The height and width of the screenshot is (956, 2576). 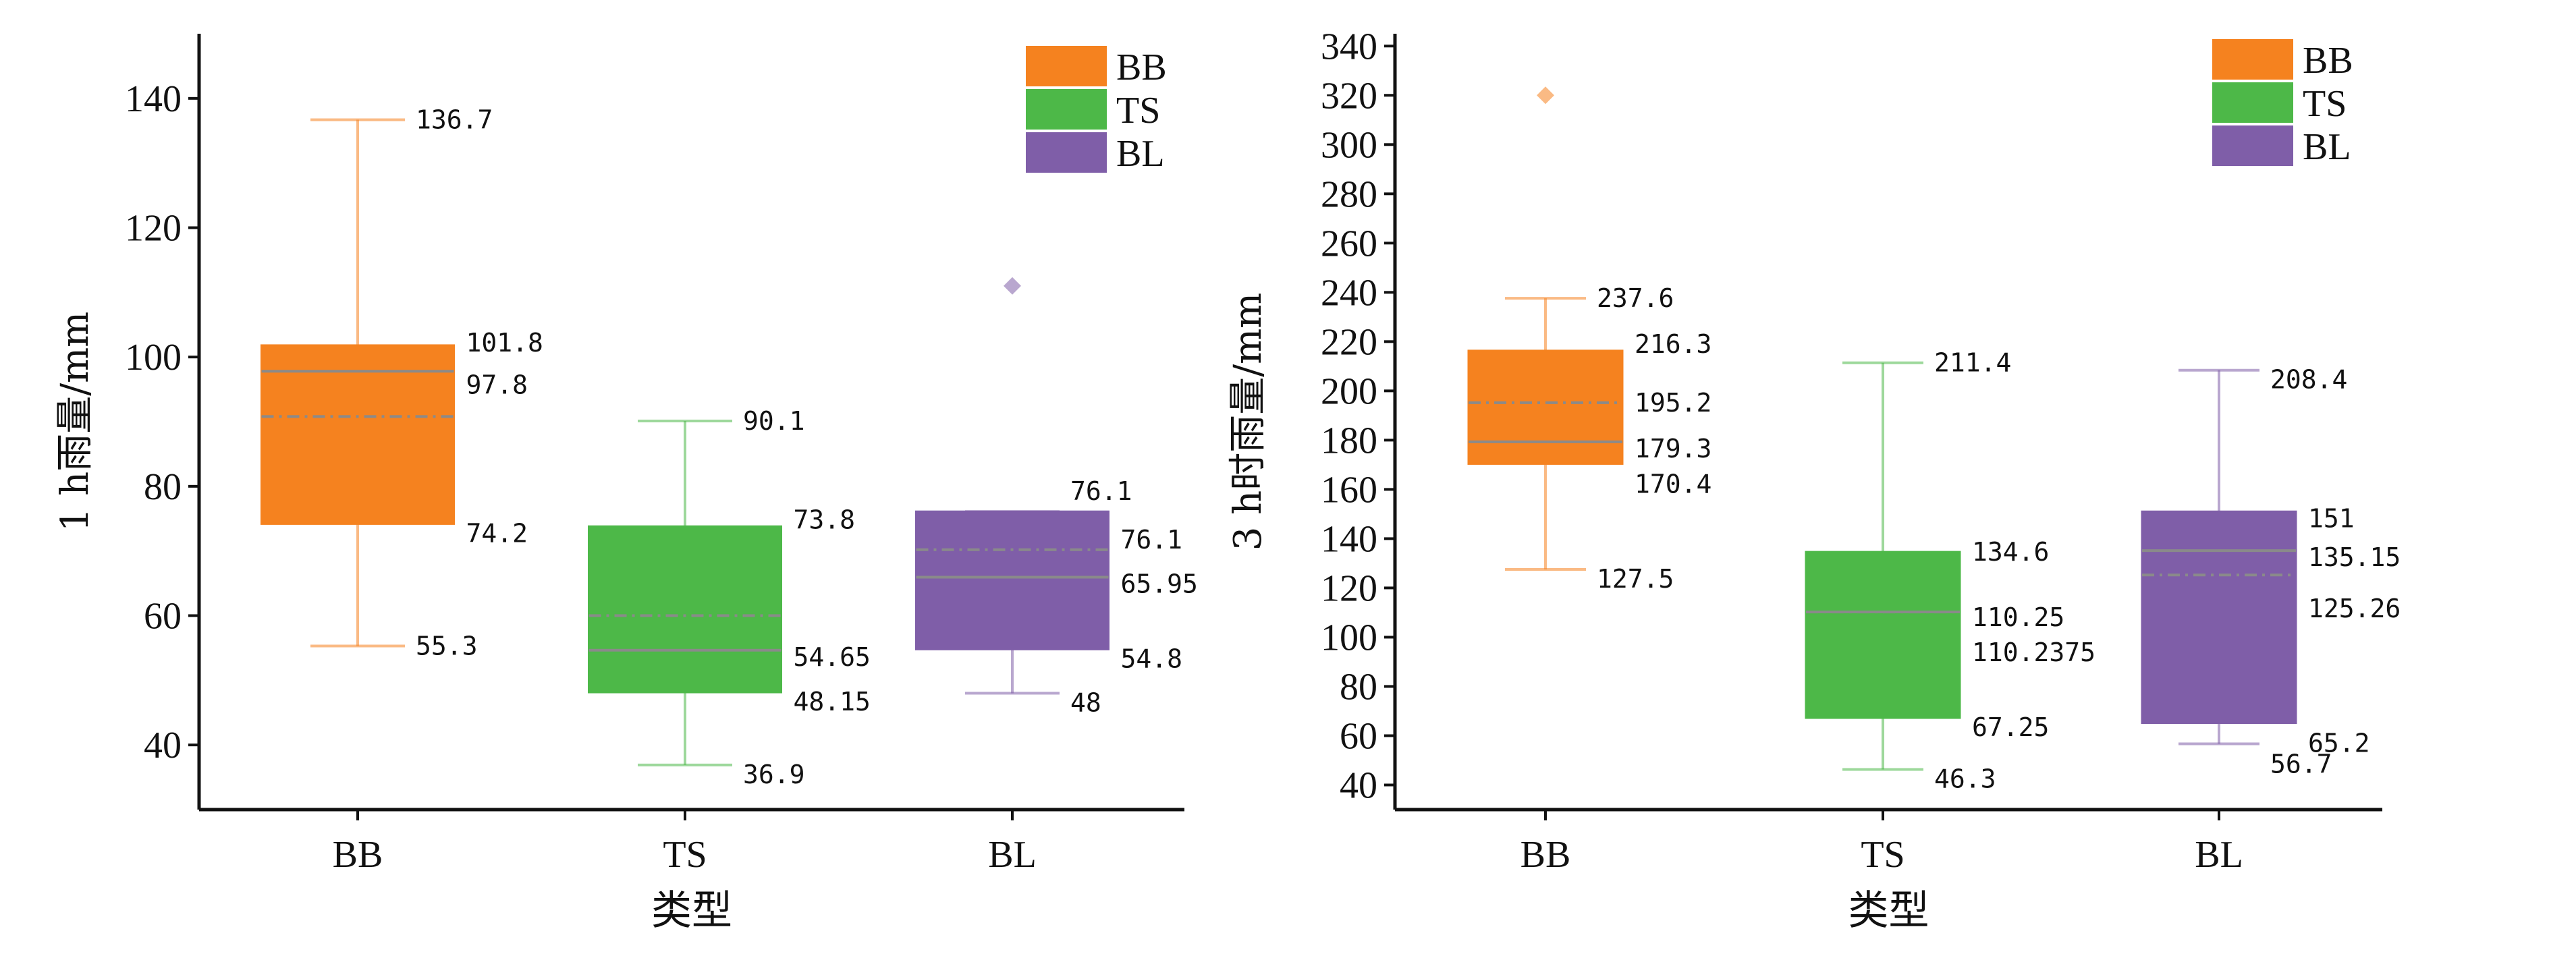 I want to click on data-label-min: 56.7, so click(x=2301, y=765).